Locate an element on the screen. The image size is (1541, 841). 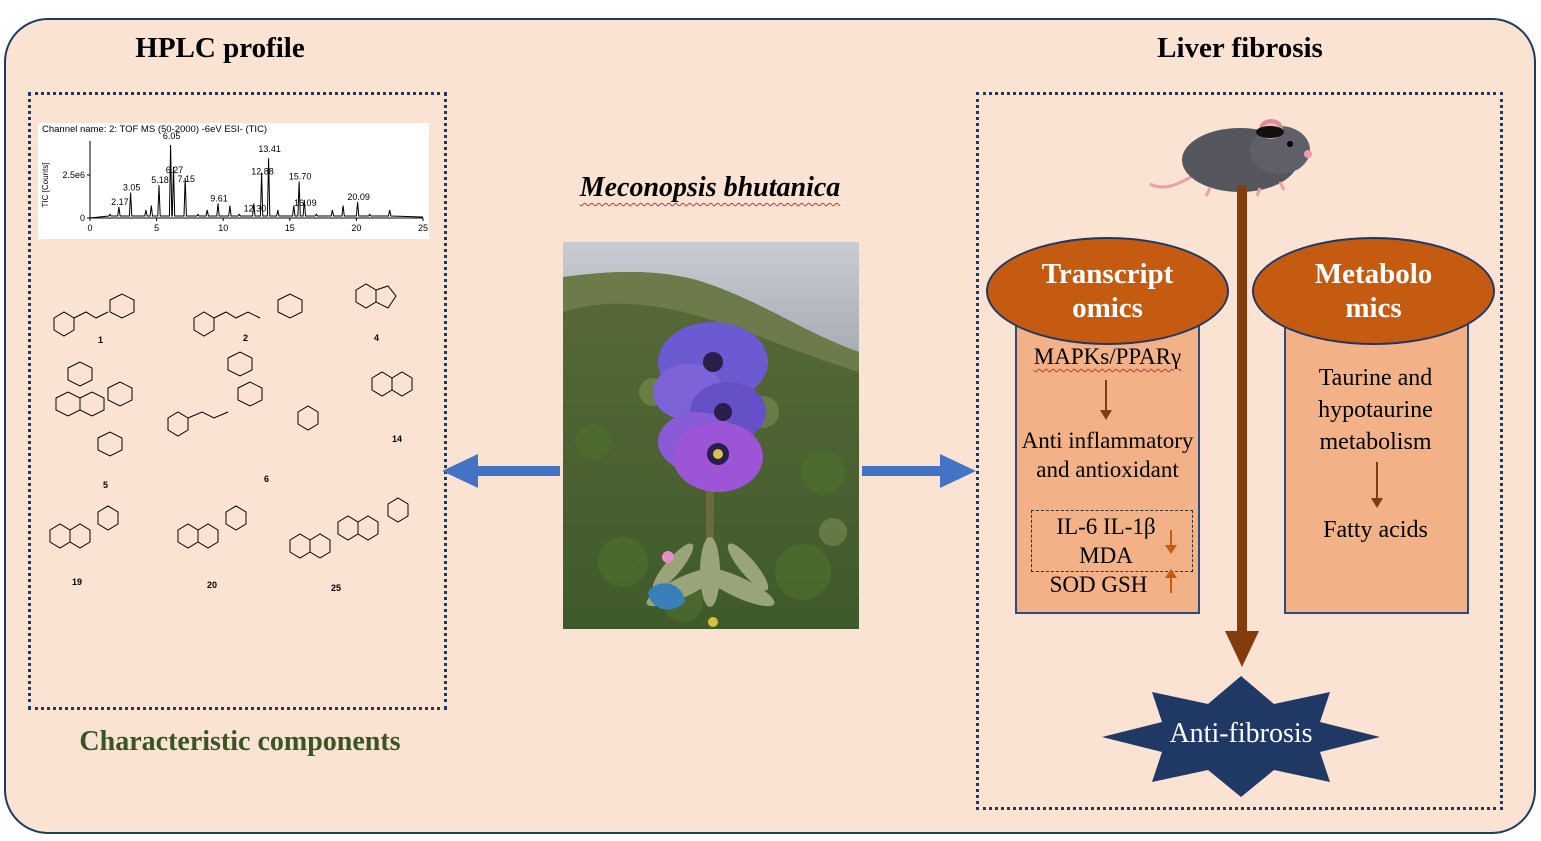
chrom-peak-label: 2.17 is located at coordinates (120, 202).